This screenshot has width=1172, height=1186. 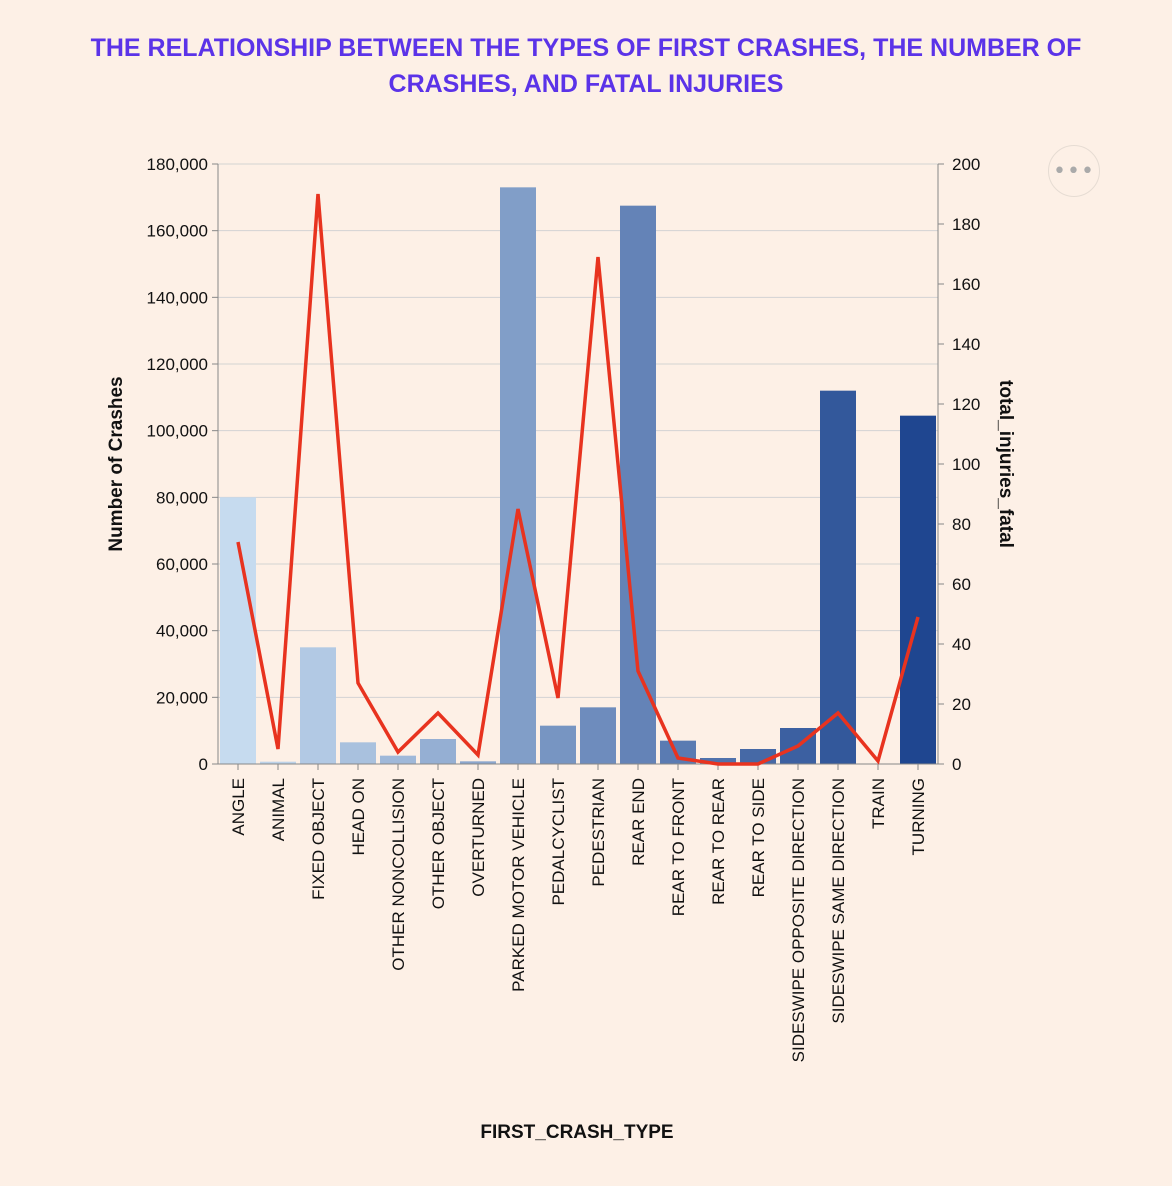 What do you see at coordinates (598, 832) in the screenshot?
I see `x-tick-label: PEDESTRIAN` at bounding box center [598, 832].